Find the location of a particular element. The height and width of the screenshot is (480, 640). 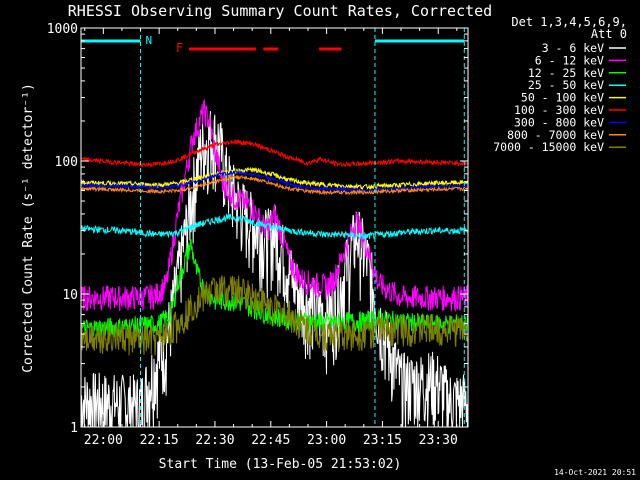

legend-header-line-2: Att 0 is located at coordinates (609, 34).